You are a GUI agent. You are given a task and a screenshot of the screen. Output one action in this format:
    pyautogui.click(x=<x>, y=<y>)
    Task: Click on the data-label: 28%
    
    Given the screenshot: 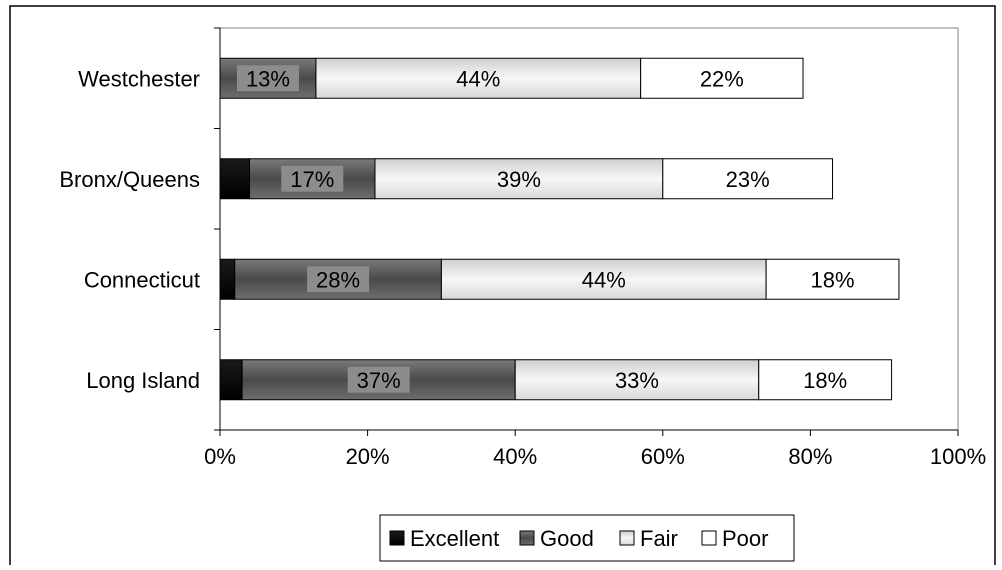 What is the action you would take?
    pyautogui.click(x=338, y=279)
    